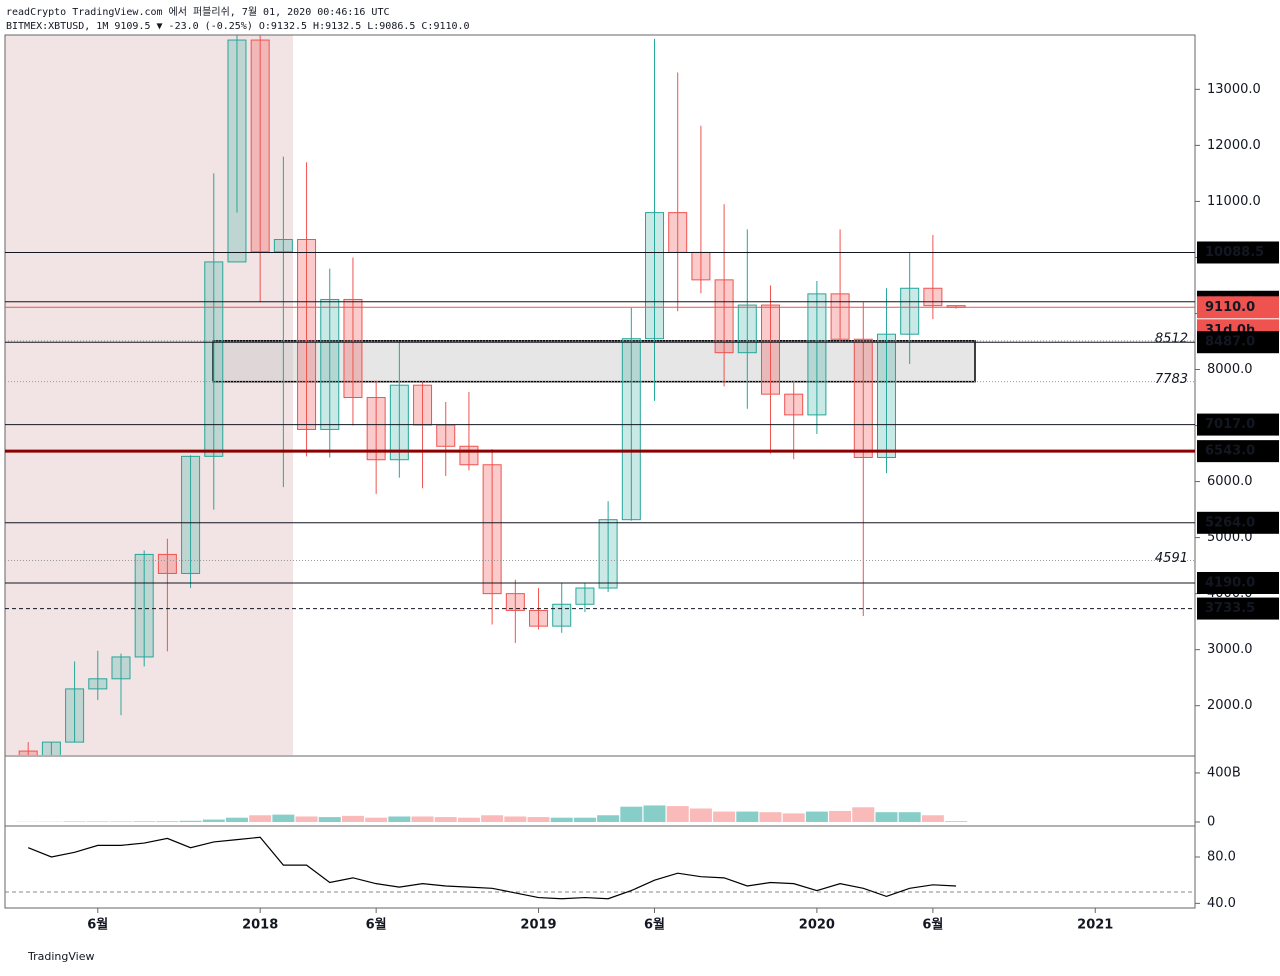 The height and width of the screenshot is (976, 1280). What do you see at coordinates (538, 925) in the screenshot?
I see `x-tick-label: 2019` at bounding box center [538, 925].